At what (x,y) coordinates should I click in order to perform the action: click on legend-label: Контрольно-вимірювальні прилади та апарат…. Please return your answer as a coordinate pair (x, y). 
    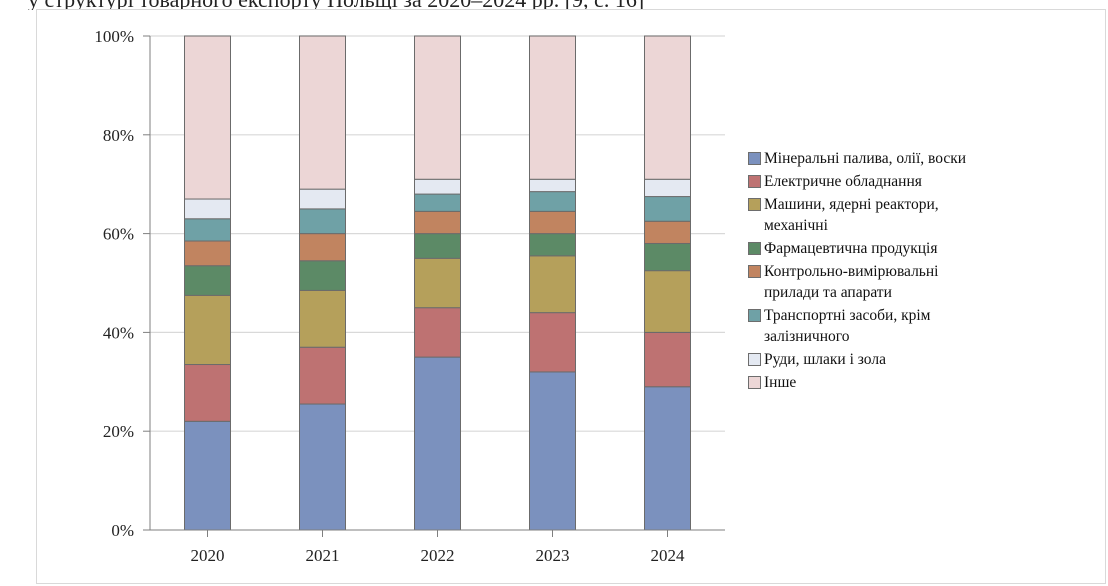
    Looking at the image, I should click on (851, 282).